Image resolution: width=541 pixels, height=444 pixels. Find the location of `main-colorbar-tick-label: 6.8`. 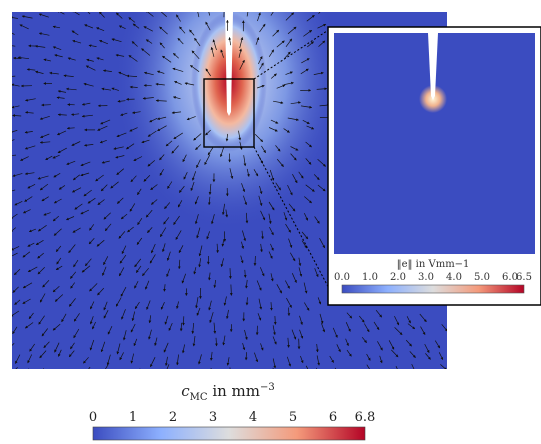

main-colorbar-tick-label: 6.8 is located at coordinates (365, 417).